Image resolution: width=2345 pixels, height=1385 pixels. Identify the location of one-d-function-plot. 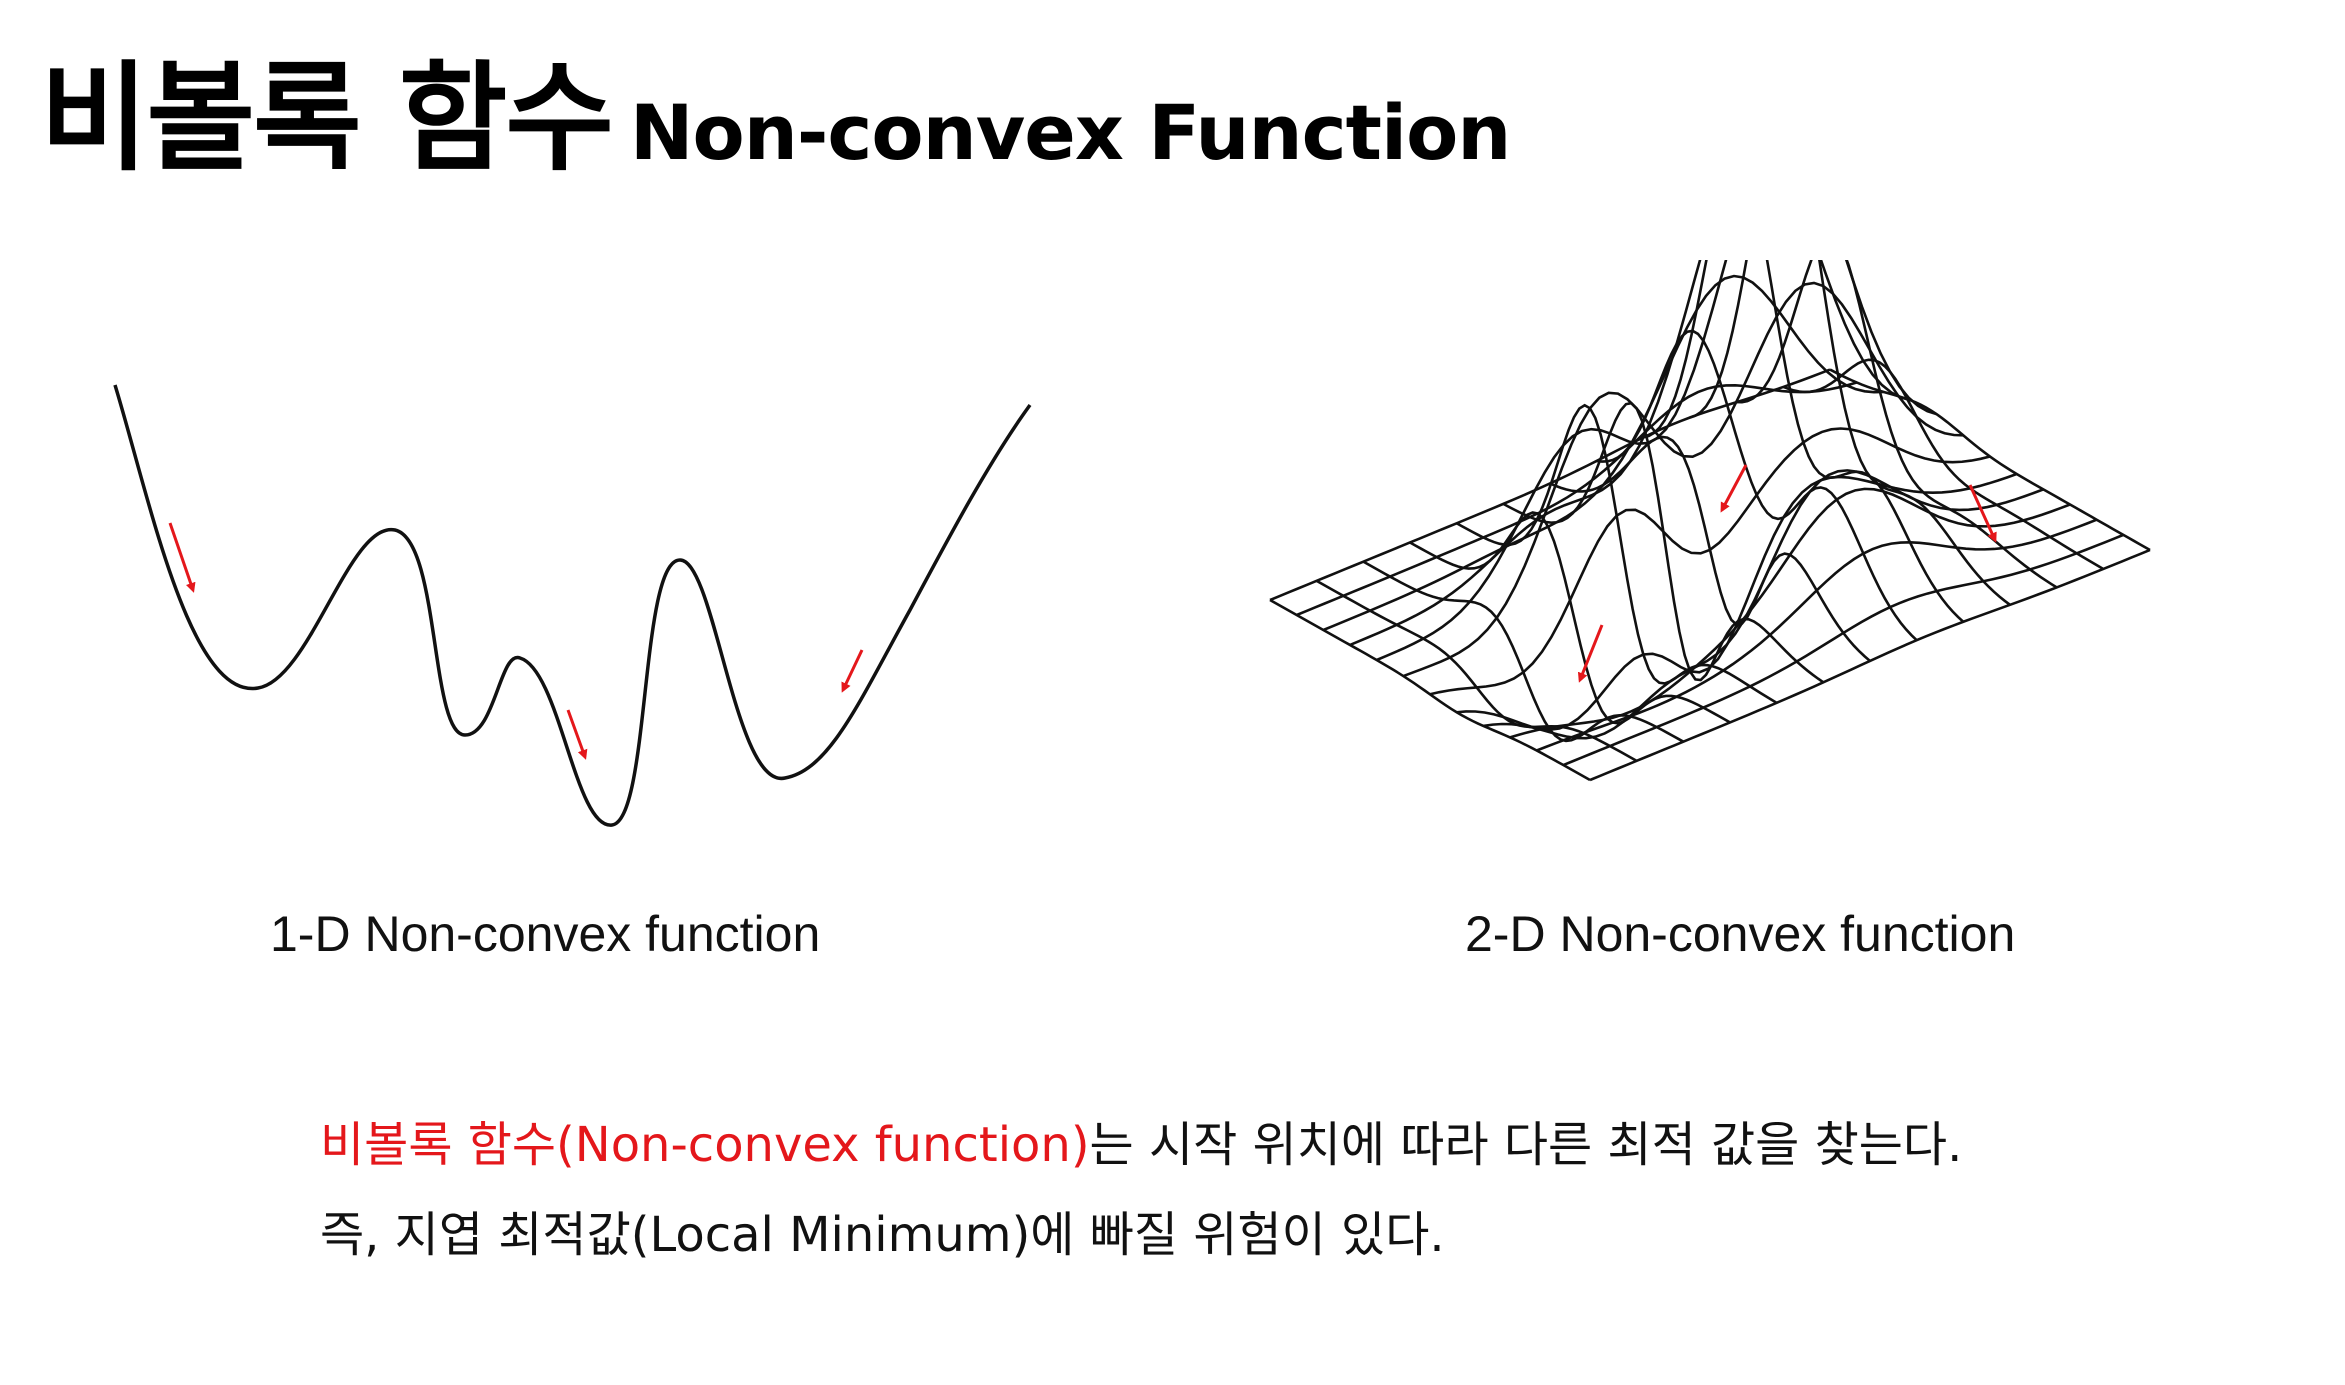
(572, 605).